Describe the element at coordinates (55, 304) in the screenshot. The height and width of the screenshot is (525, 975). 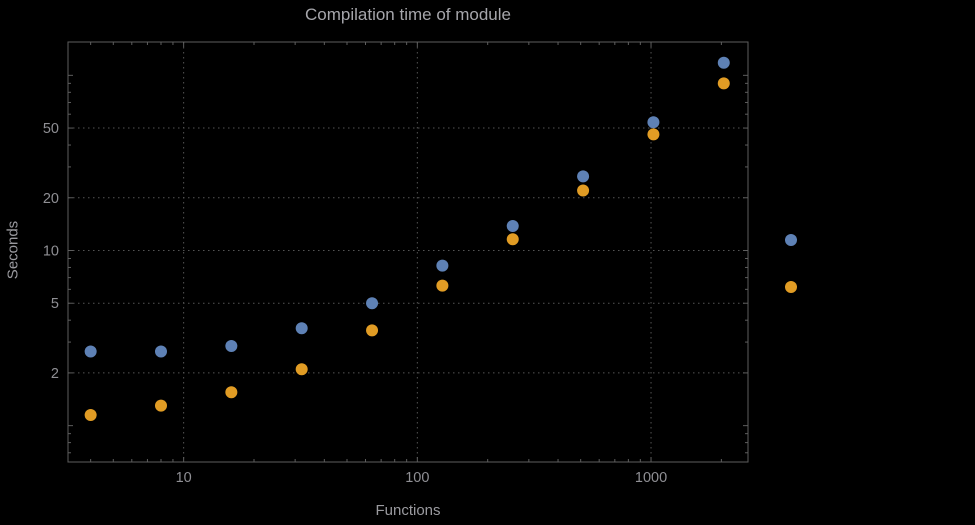
I see `y-tick-label: 5` at that location.